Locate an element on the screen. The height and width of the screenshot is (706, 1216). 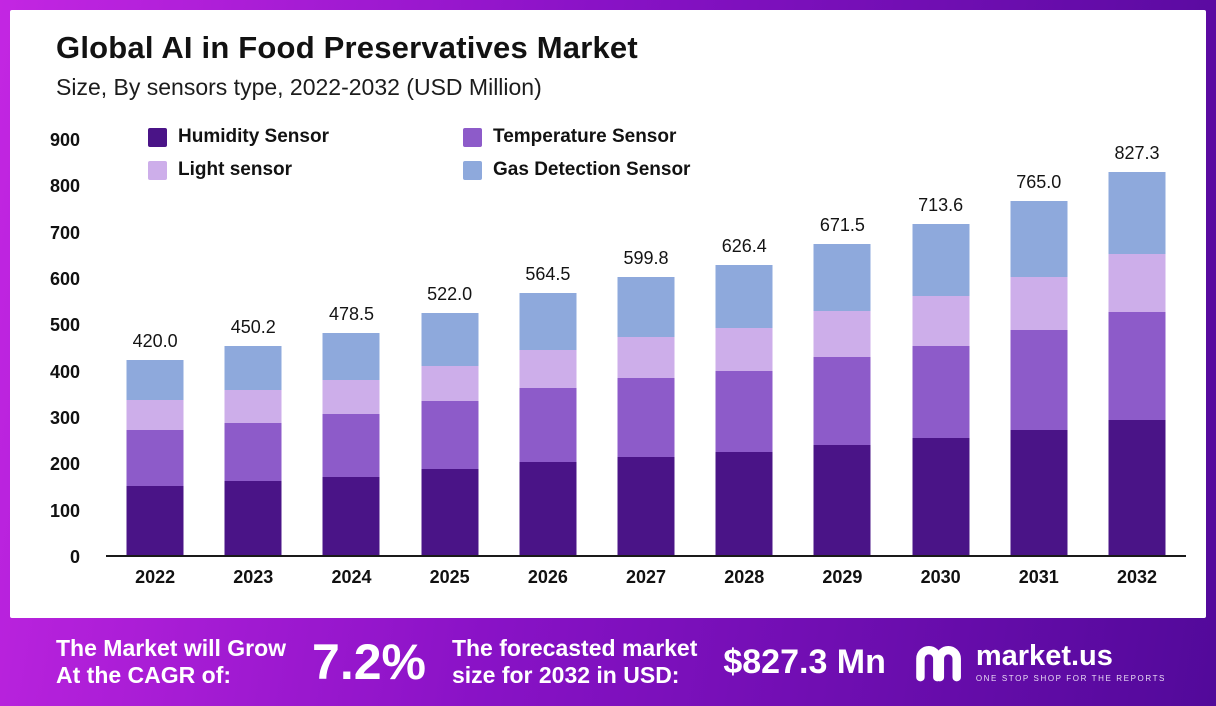
x-axis-label: 2027 is located at coordinates (646, 577).